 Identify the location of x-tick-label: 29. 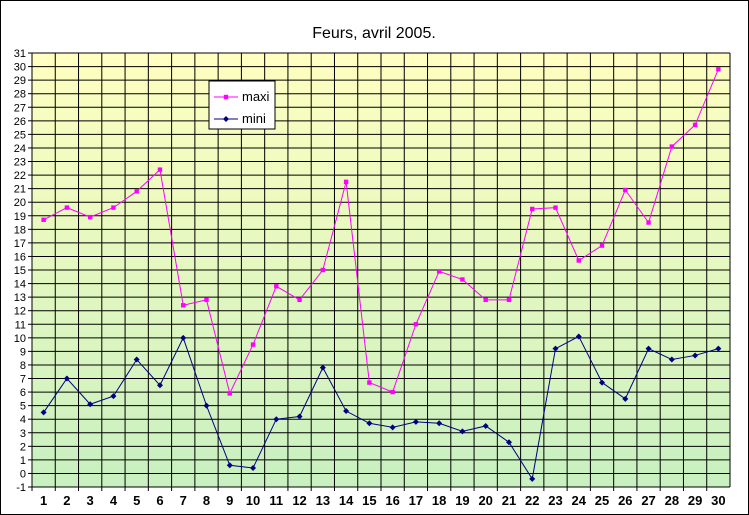
(695, 500).